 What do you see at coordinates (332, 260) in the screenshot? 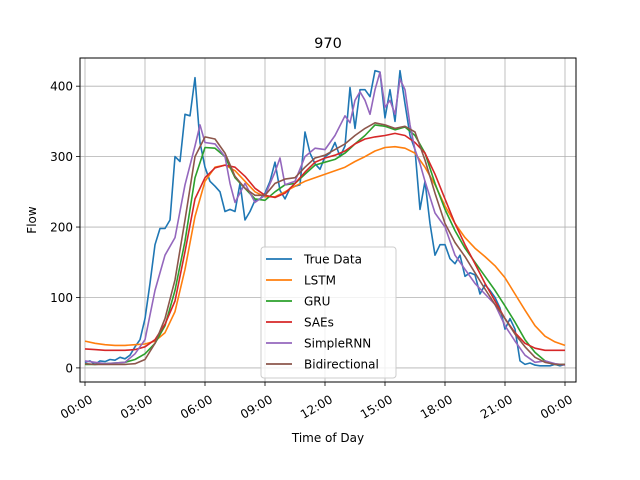
I see `legend-label-true-data: True Data` at bounding box center [332, 260].